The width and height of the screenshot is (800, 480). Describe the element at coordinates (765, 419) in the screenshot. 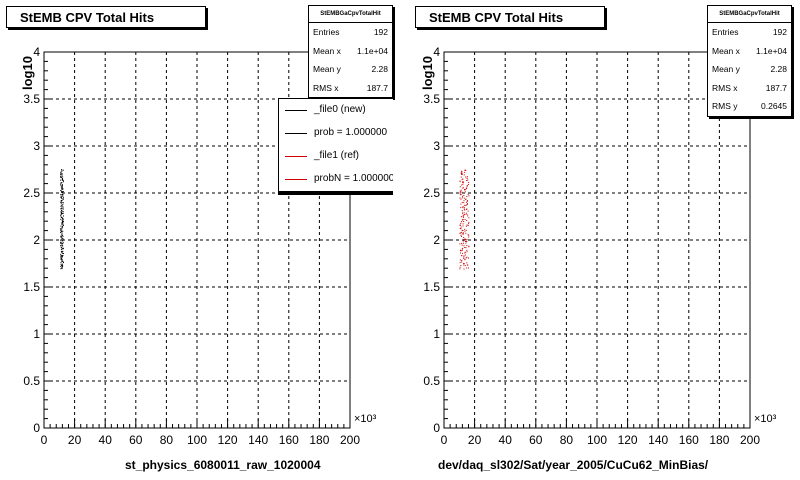

I see `x-exponent-label: ×10³` at that location.